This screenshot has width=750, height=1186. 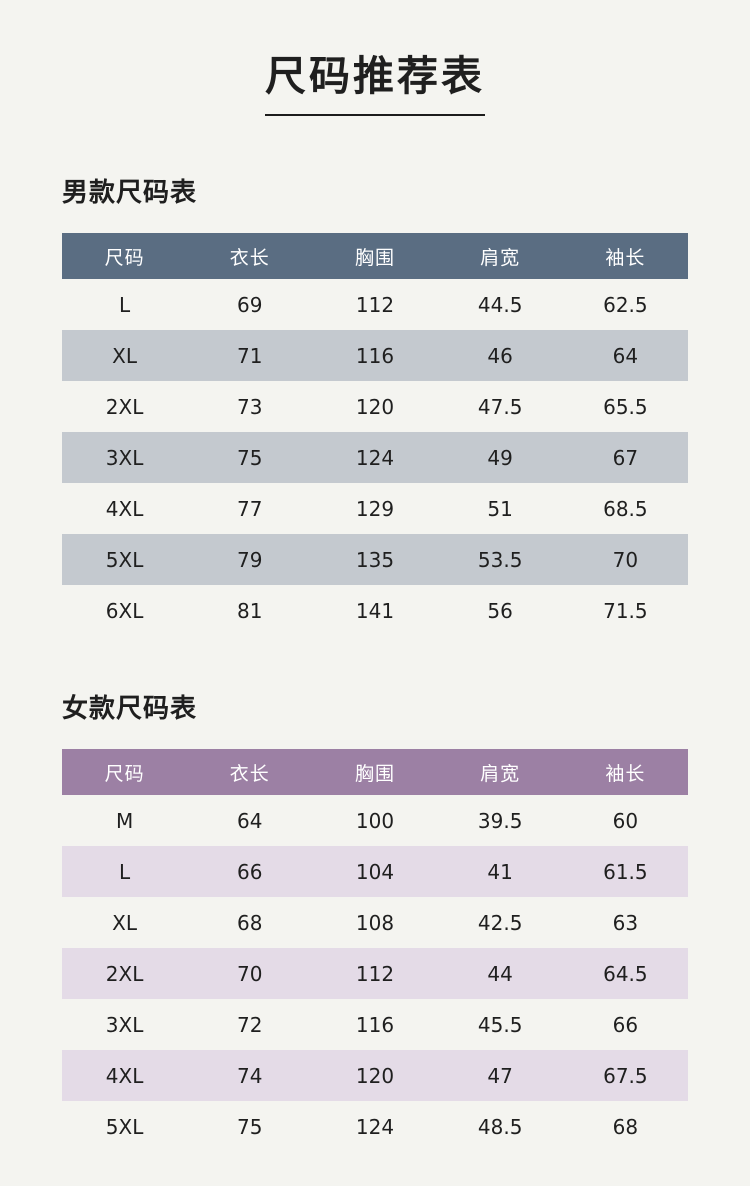 I want to click on table-cell: 129, so click(x=375, y=508).